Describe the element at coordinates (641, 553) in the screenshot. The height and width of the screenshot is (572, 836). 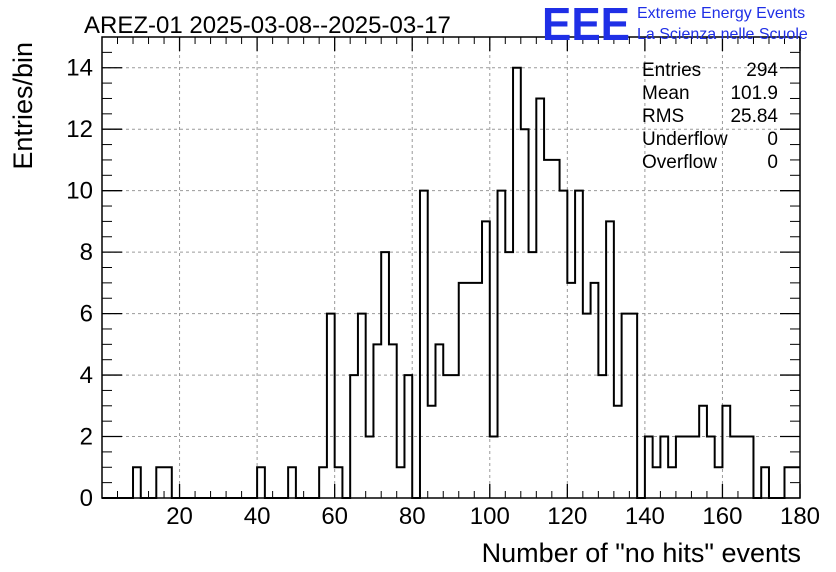
I see `x-axis-label: Number of "no hits" events` at that location.